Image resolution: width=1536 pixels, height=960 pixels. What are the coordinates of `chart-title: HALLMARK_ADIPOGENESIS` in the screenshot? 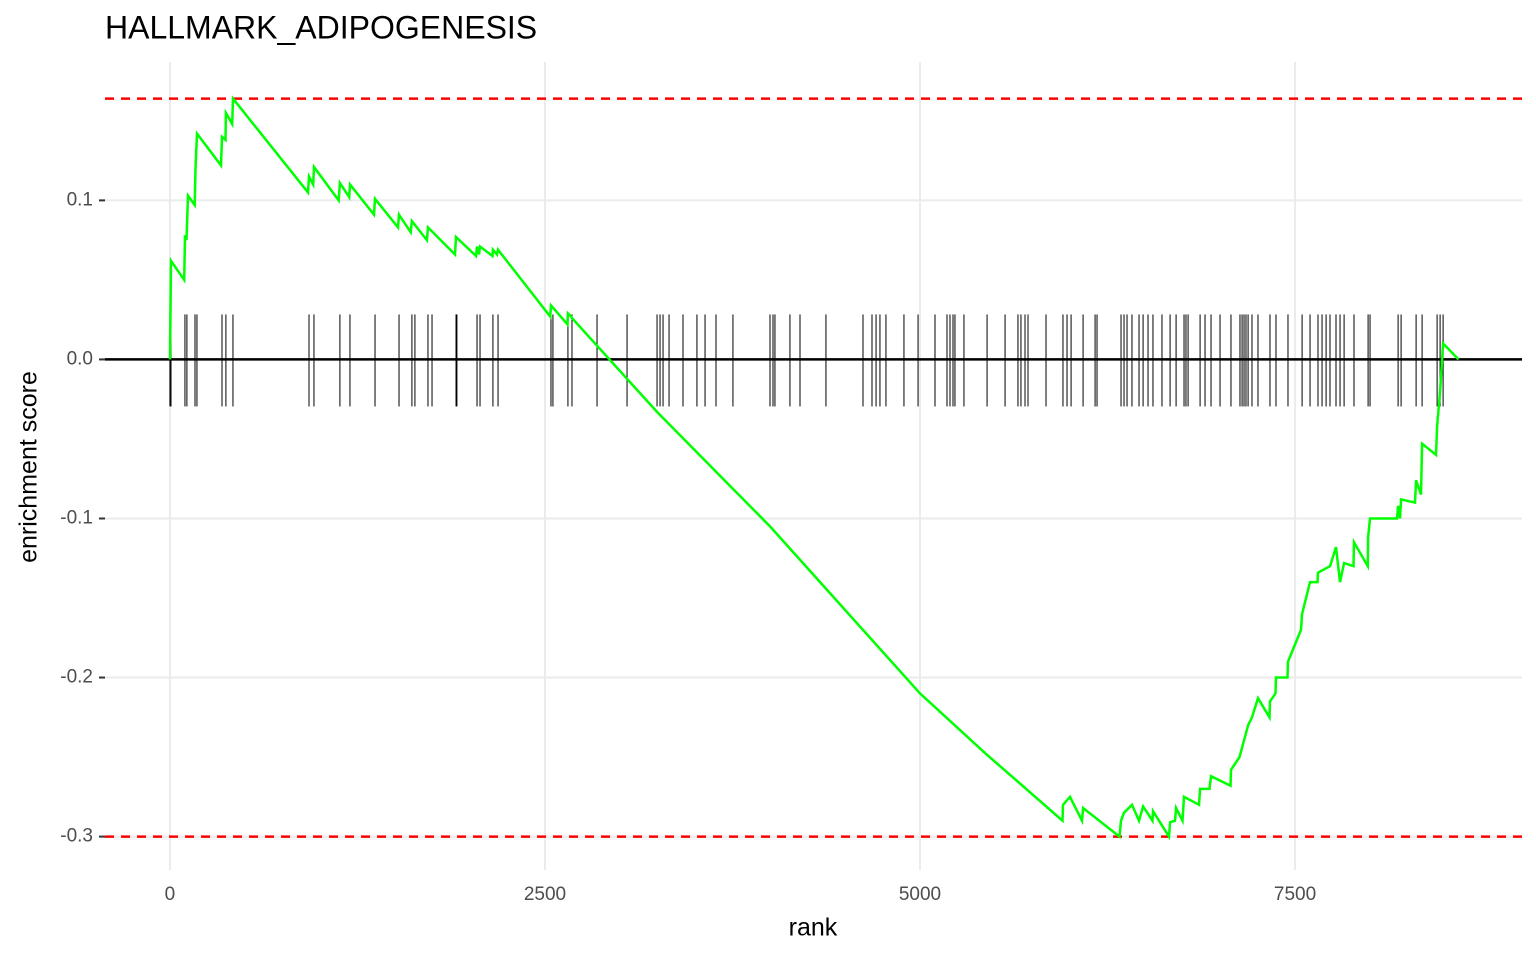 It's located at (321, 27).